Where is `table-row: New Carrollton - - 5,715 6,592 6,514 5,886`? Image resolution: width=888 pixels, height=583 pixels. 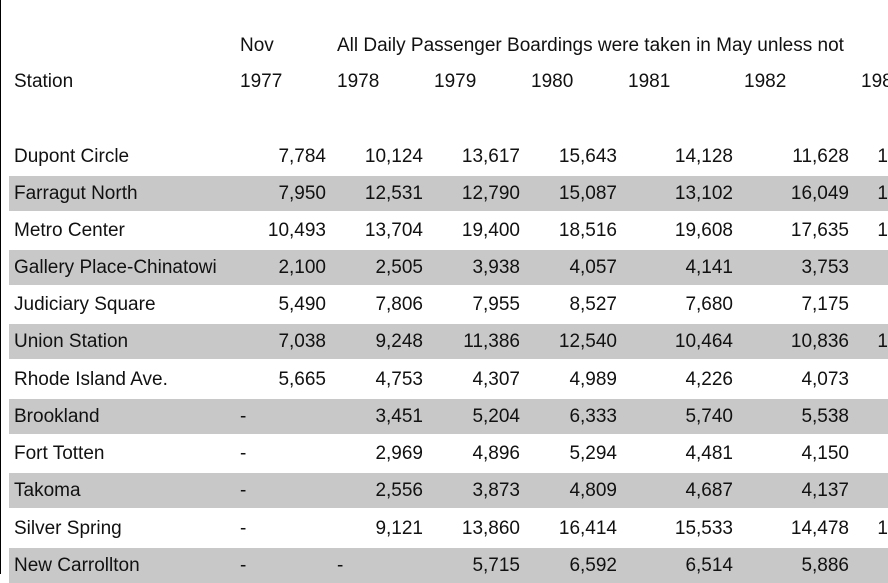
table-row: New Carrollton - - 5,715 6,592 6,514 5,886 is located at coordinates (448, 565).